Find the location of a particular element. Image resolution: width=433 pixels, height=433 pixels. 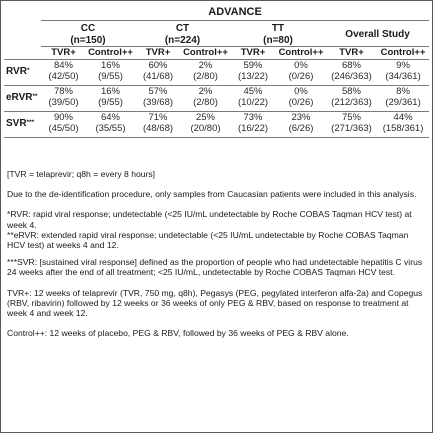

table-cell: 8% (29/361) is located at coordinates (403, 98).